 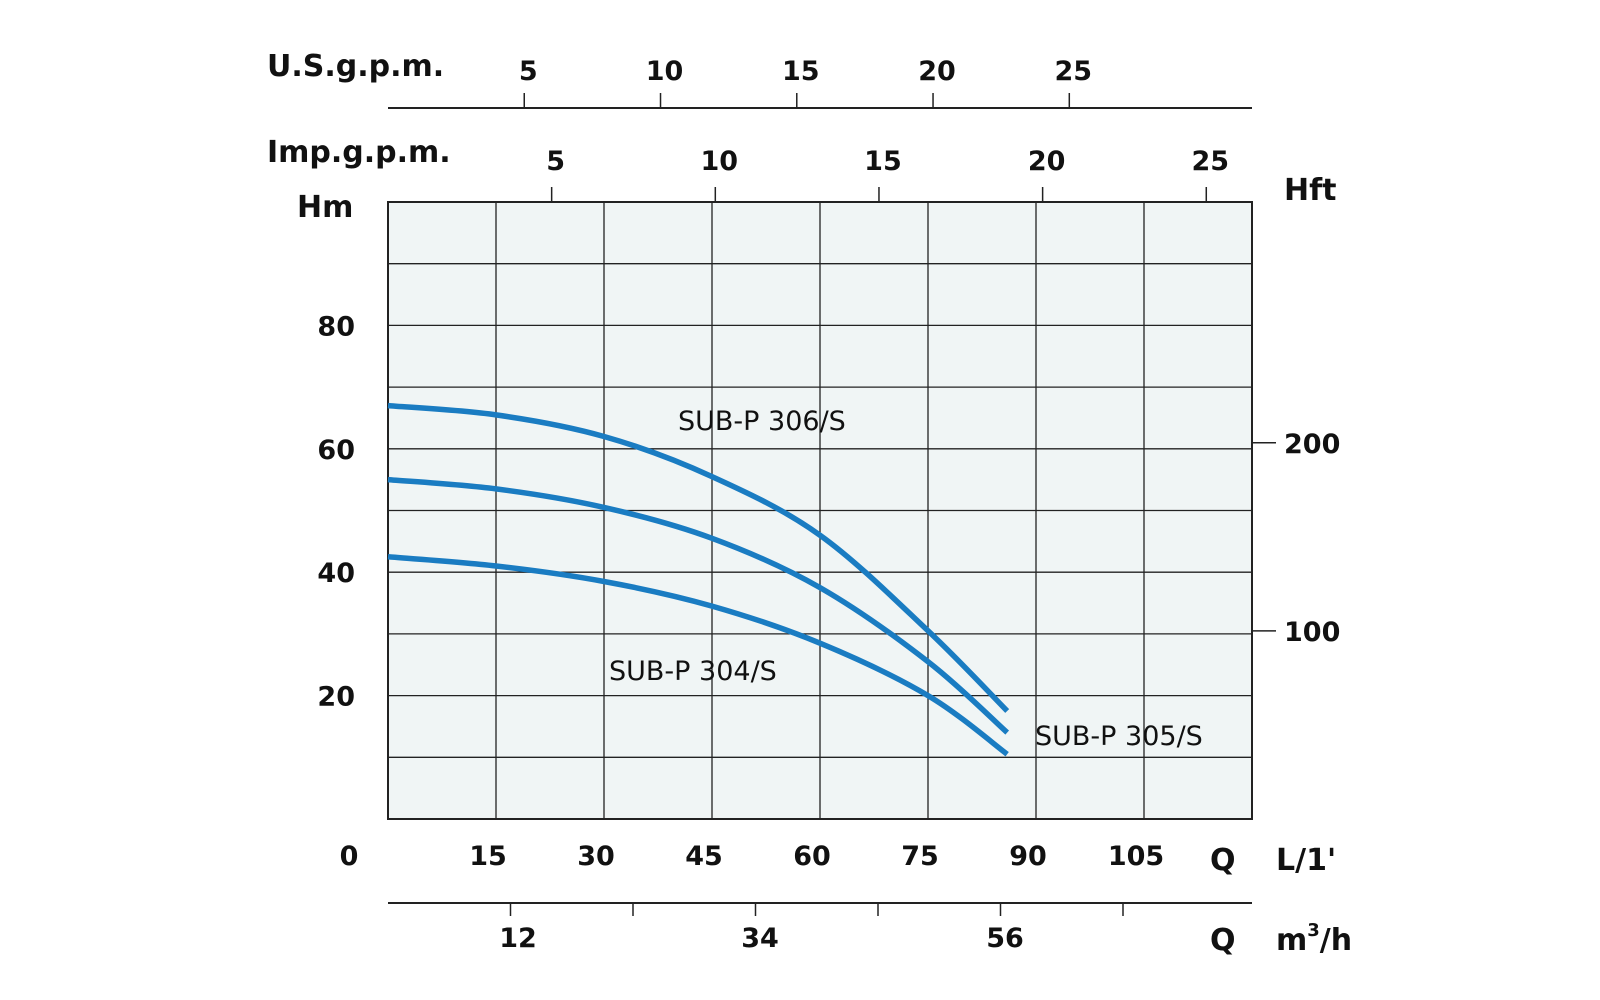 What do you see at coordinates (1312, 632) in the screenshot?
I see `right-axis-tick-label: 100` at bounding box center [1312, 632].